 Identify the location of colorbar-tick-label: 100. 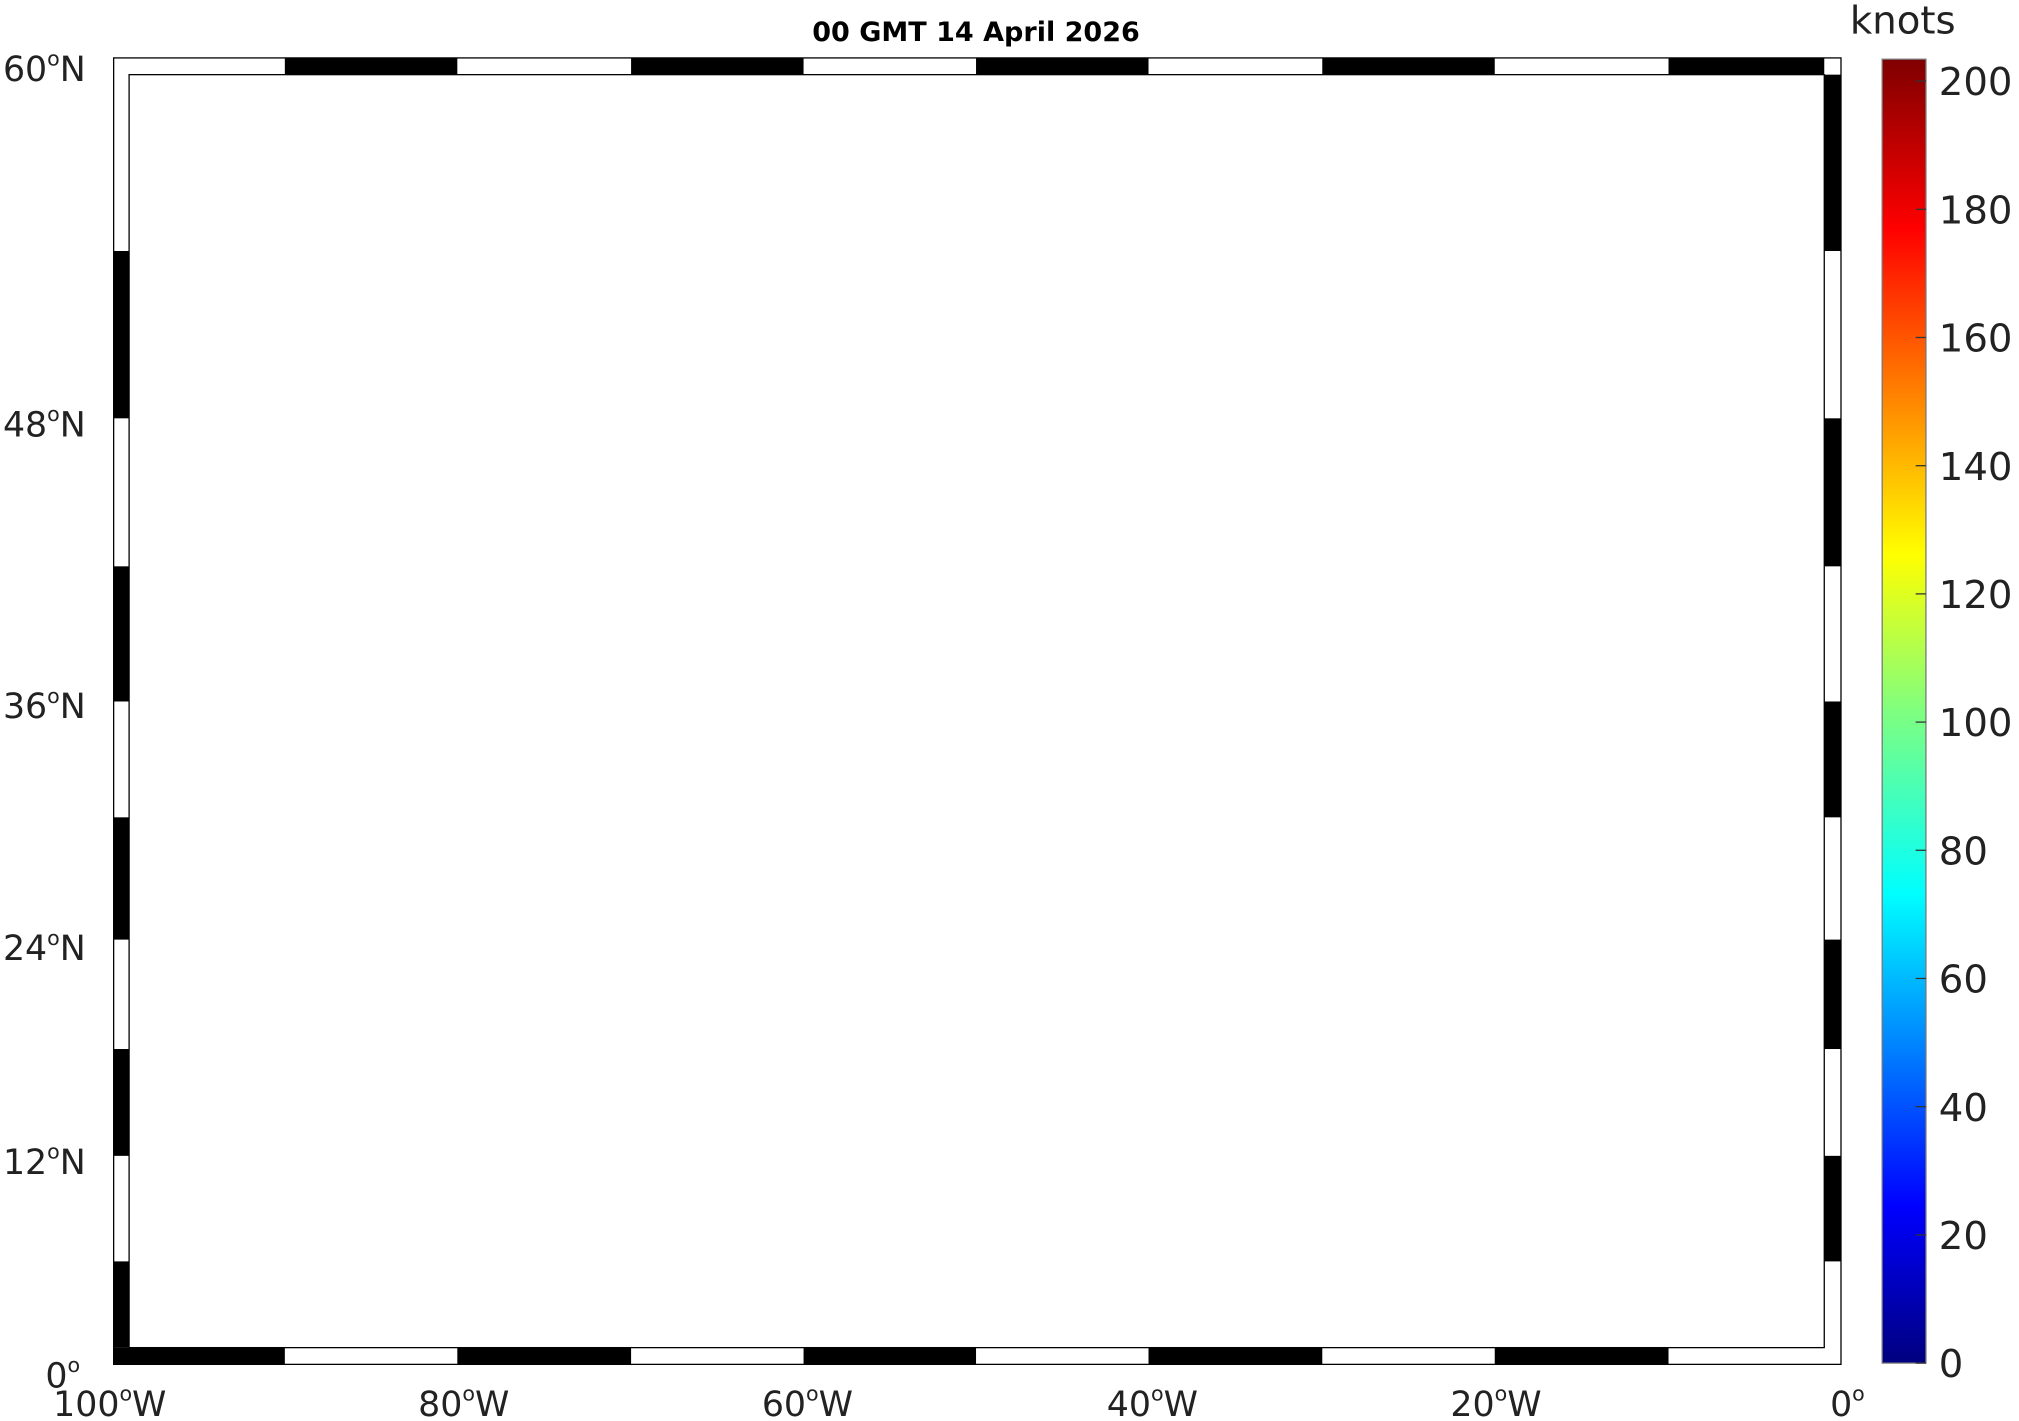
(1976, 723).